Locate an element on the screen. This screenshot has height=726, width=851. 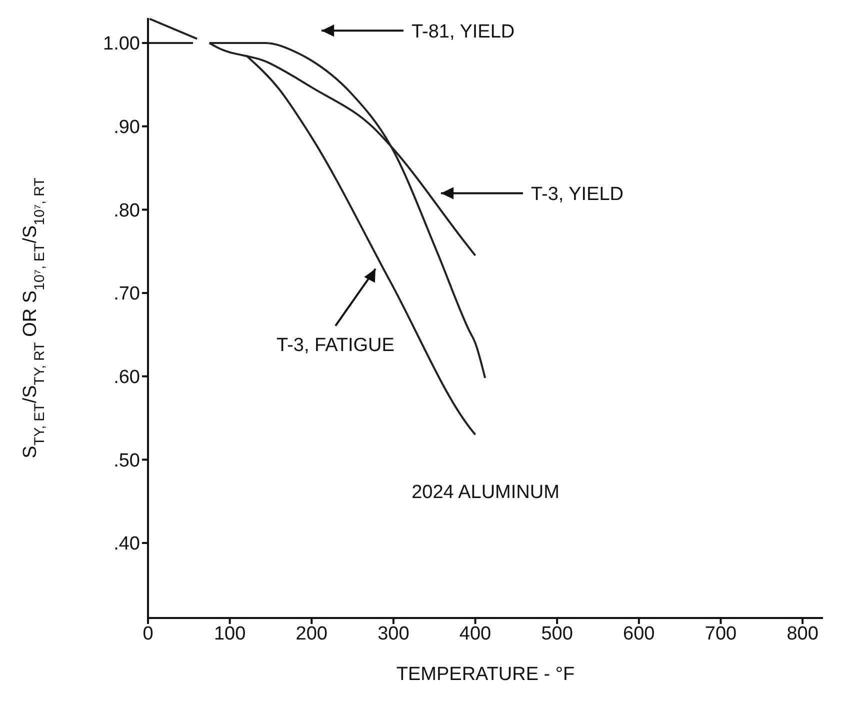
x-axis-title: TEMPERATURE - °F is located at coordinates (485, 674).